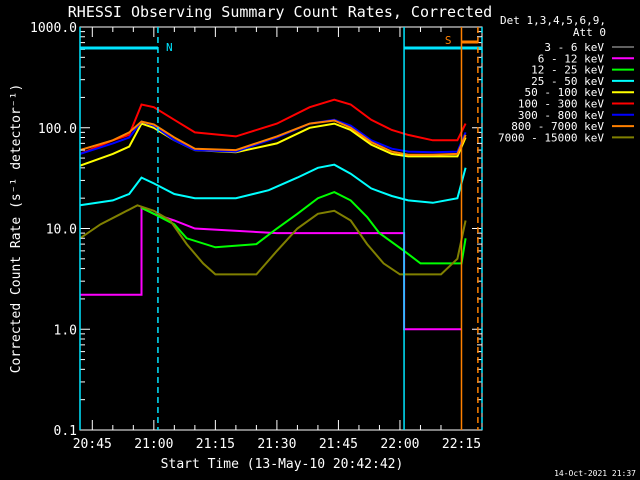 The height and width of the screenshot is (480, 640). I want to click on legend-header: Det 1,3,4,5,6,9,, so click(553, 20).